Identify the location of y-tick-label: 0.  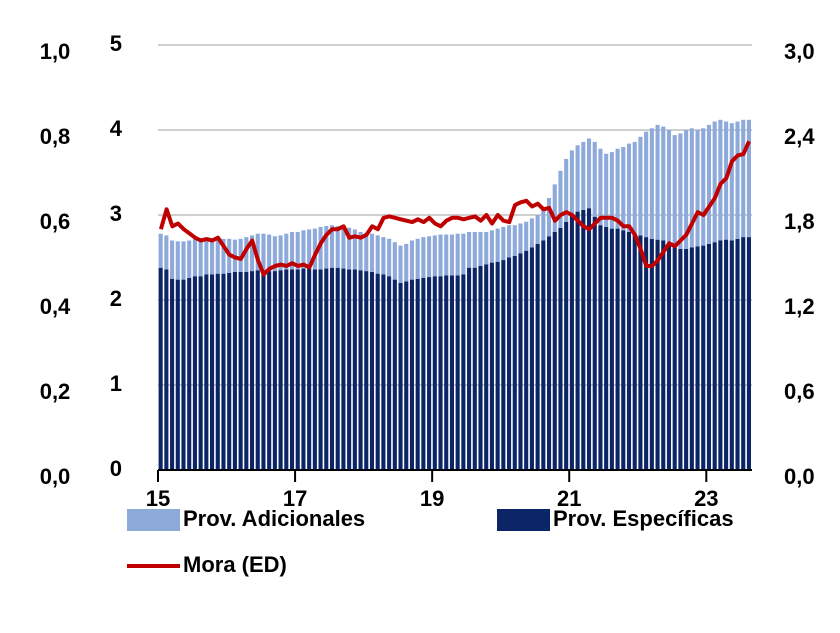
(116, 468).